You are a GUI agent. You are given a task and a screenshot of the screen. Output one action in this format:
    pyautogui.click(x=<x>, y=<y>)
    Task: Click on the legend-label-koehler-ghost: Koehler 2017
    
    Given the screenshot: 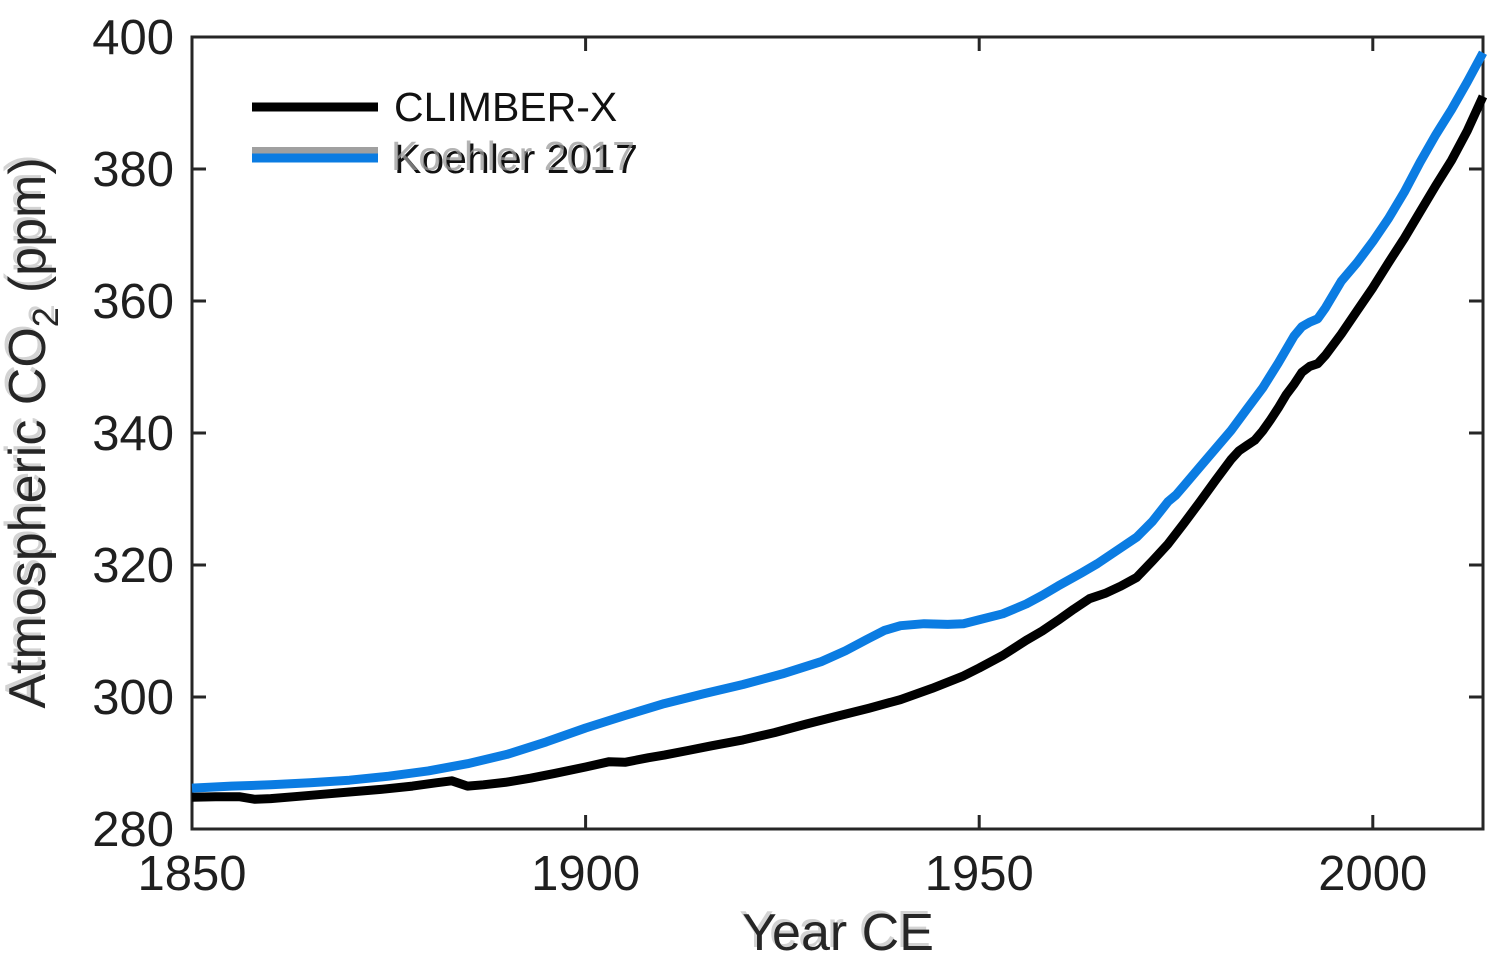 What is the action you would take?
    pyautogui.click(x=513, y=156)
    